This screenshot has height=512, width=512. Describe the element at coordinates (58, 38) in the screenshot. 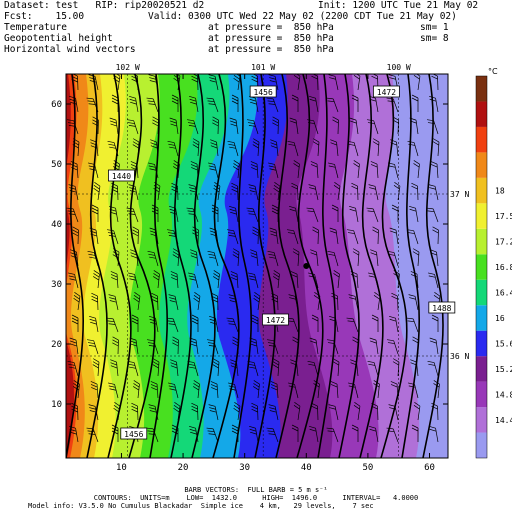

I see `field-name-height: Geopotential height` at that location.